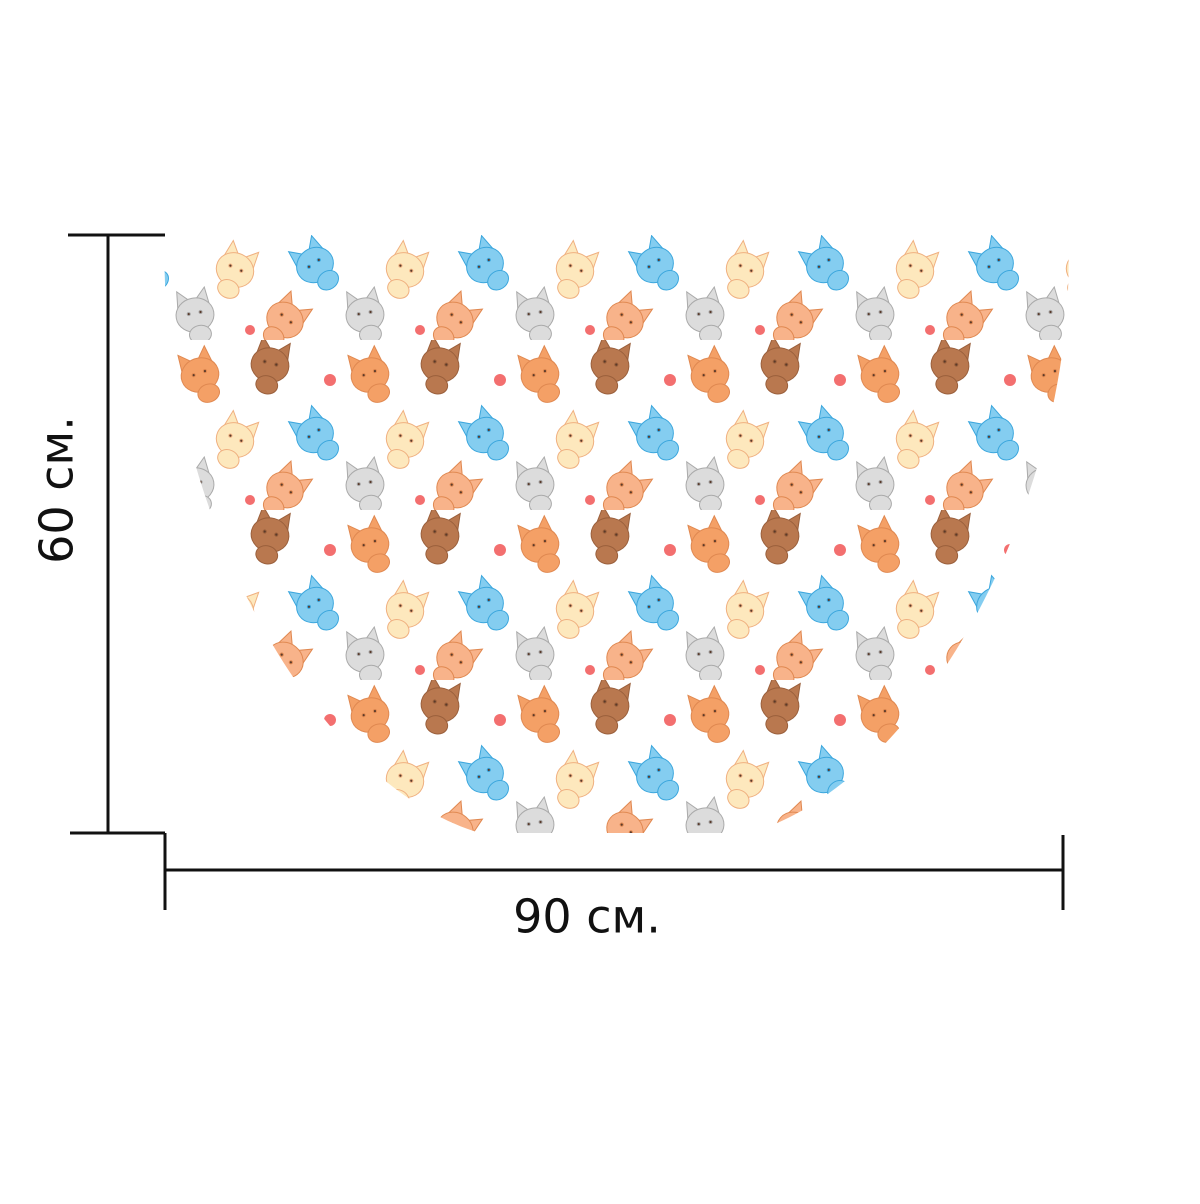 The image size is (1200, 1204). I want to click on width-label: 90 см., so click(587, 917).